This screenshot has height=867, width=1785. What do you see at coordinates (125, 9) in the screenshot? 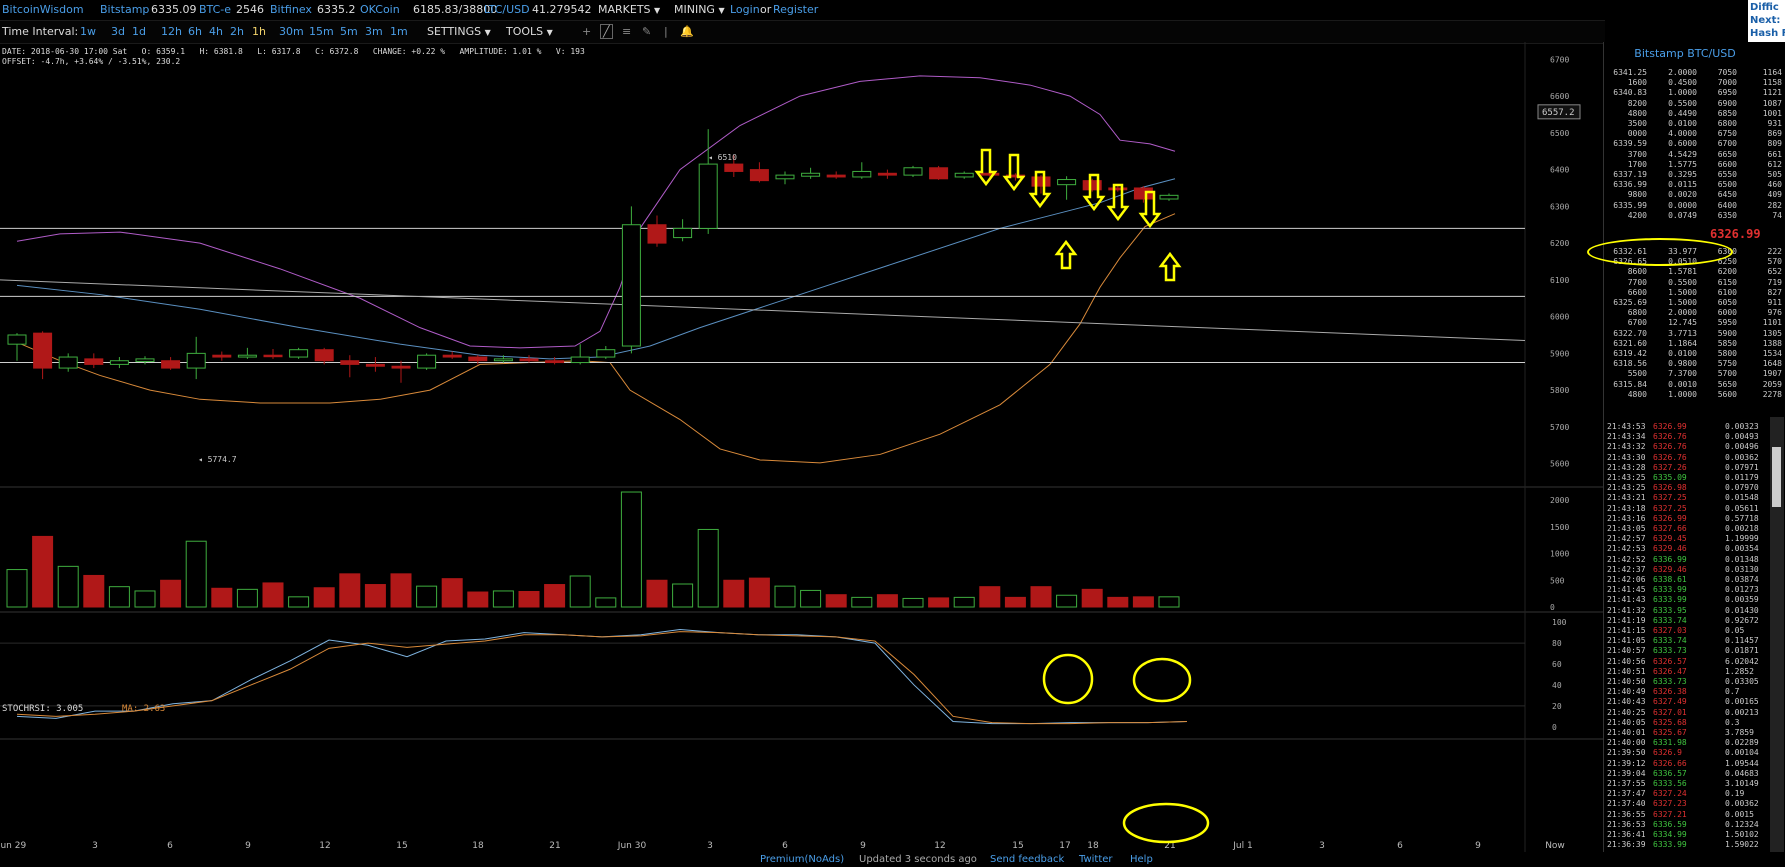
I see `market-bitstamp: Bitstamp` at bounding box center [125, 9].